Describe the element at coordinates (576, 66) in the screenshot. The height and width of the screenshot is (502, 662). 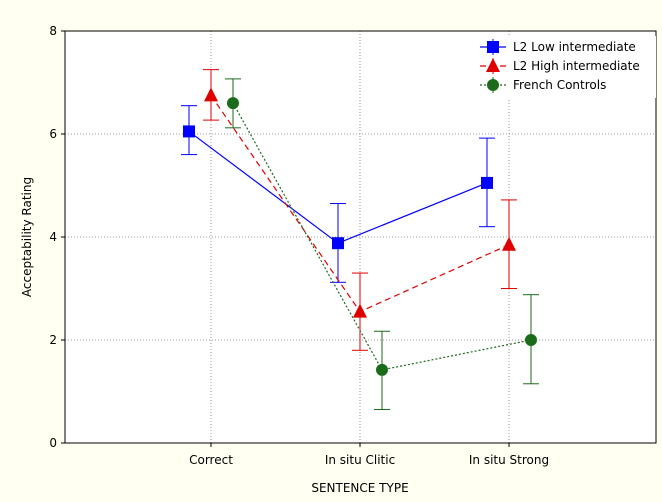
I see `legend-label: L2 High intermediate` at that location.